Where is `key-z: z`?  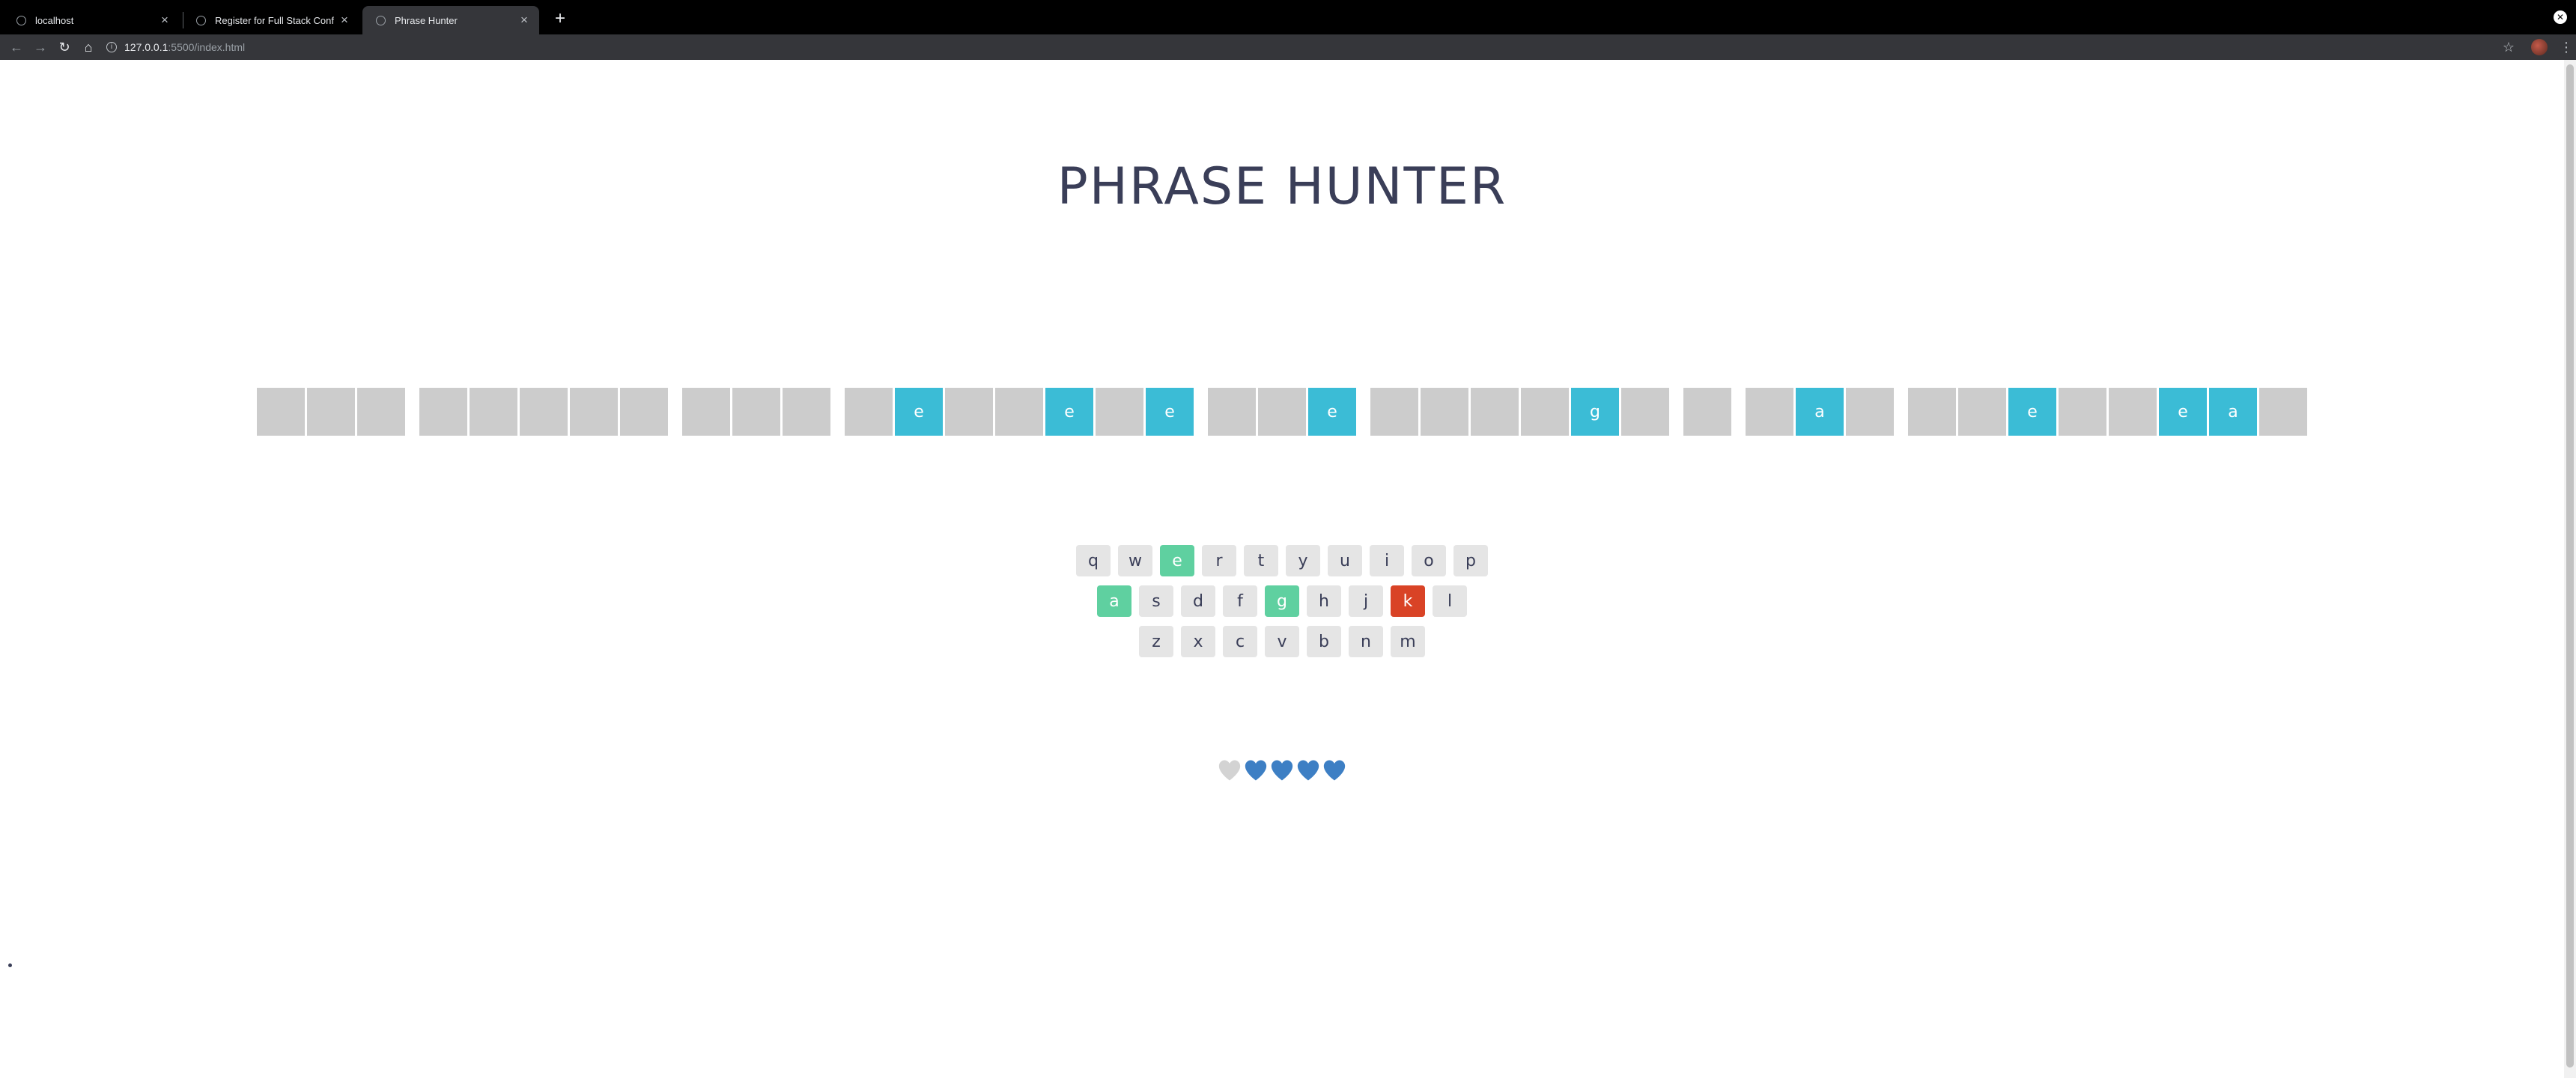 key-z: z is located at coordinates (1156, 641).